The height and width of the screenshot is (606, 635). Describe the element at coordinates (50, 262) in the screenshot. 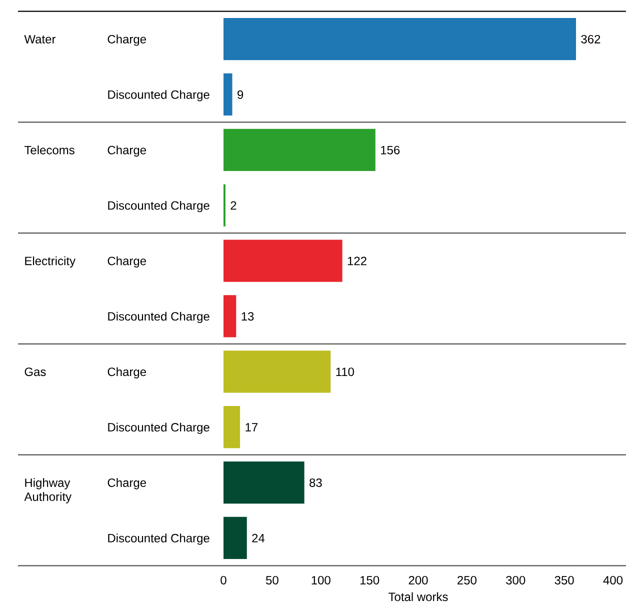

I see `text: Electricity` at that location.